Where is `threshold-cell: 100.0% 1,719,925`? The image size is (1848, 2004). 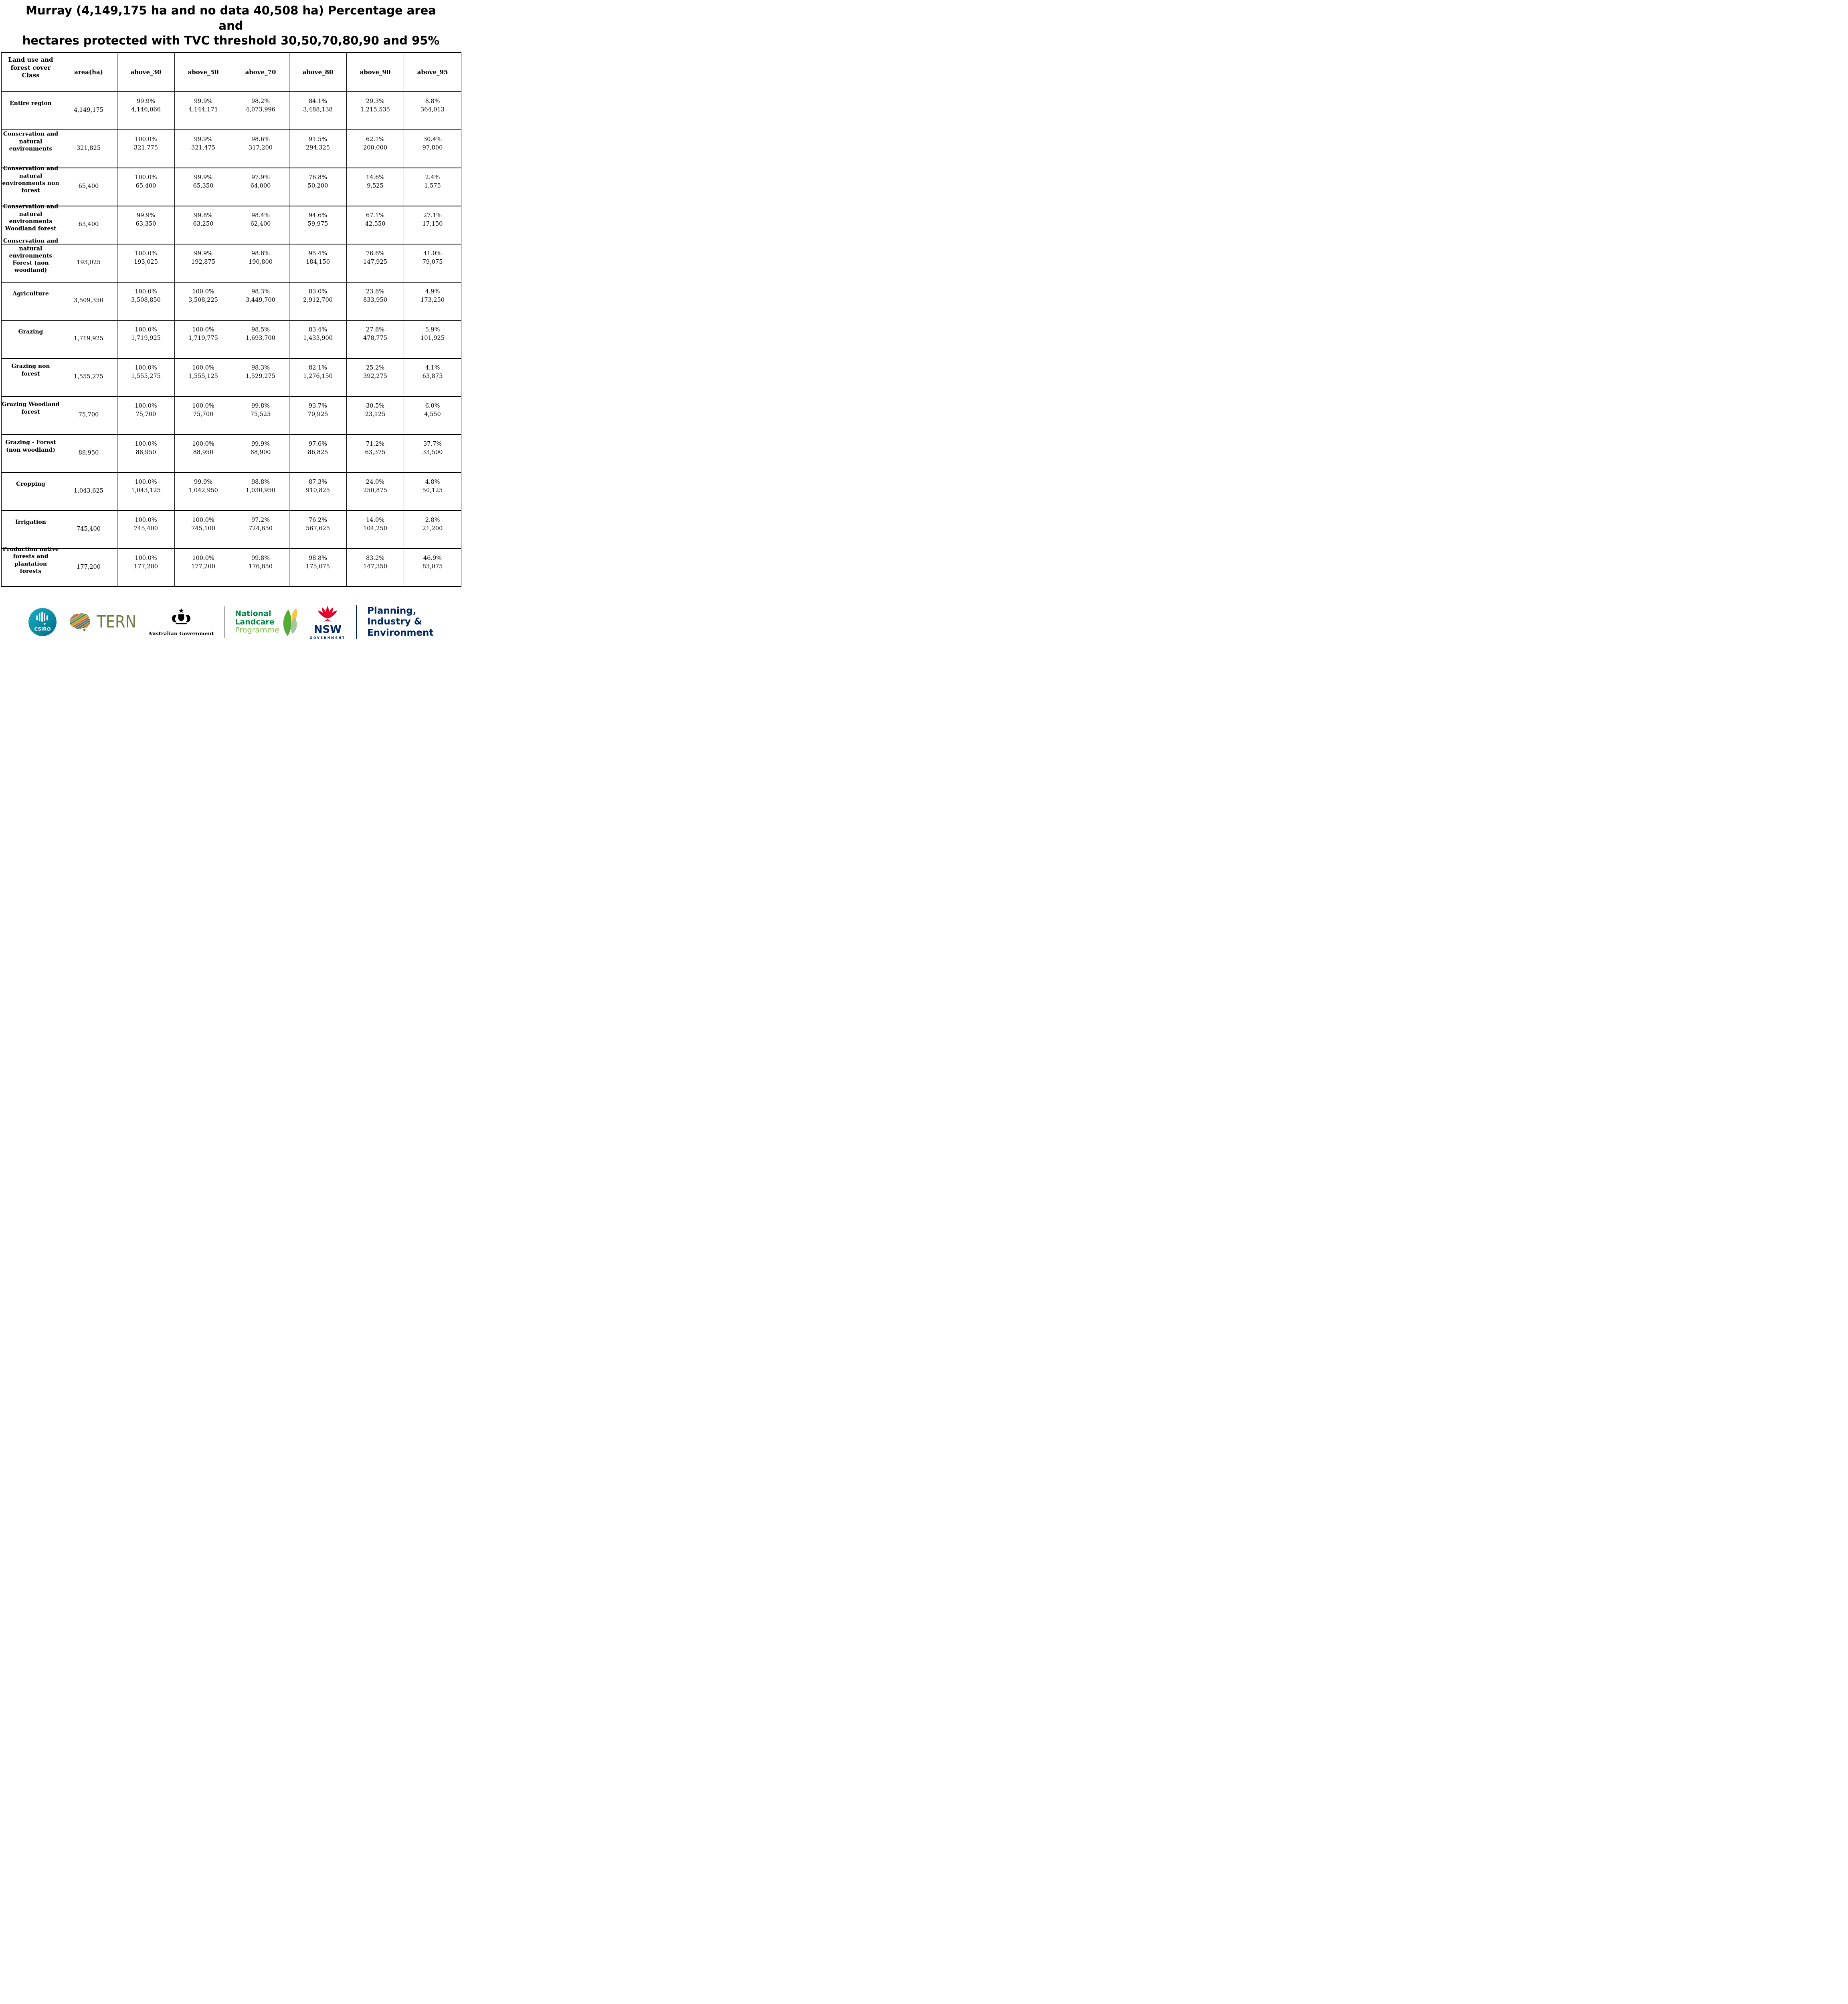
threshold-cell: 100.0% 1,719,925 is located at coordinates (146, 339).